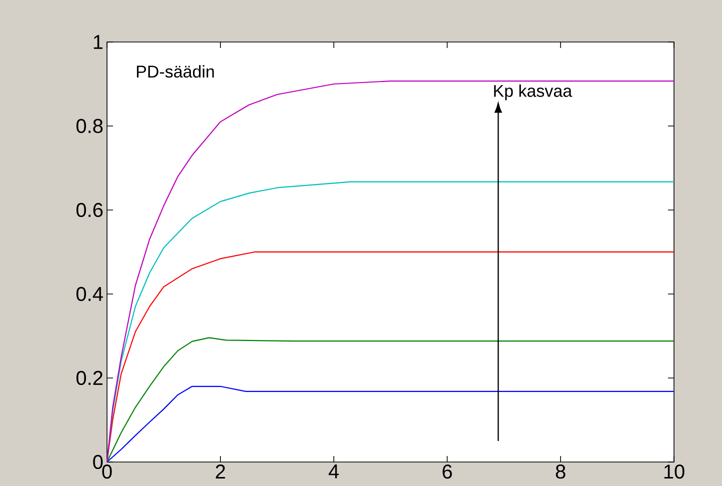  Describe the element at coordinates (533, 92) in the screenshot. I see `annotation: Kp kasvaa` at that location.